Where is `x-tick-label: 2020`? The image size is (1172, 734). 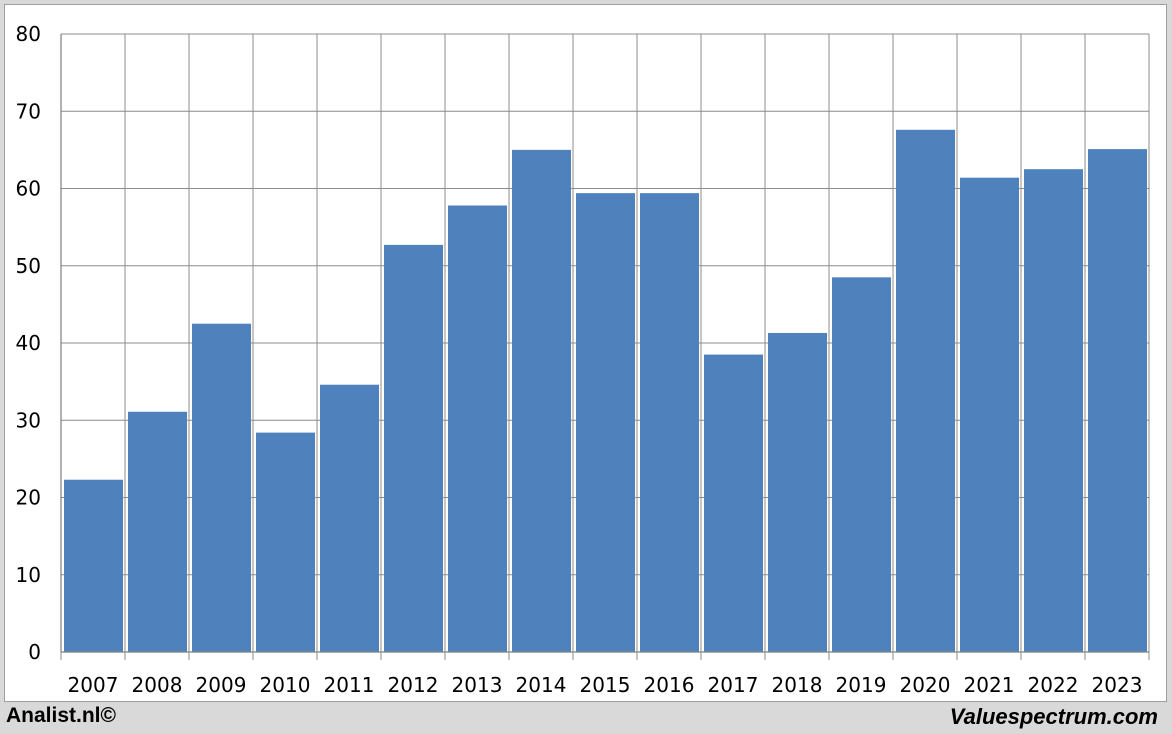
x-tick-label: 2020 is located at coordinates (925, 685).